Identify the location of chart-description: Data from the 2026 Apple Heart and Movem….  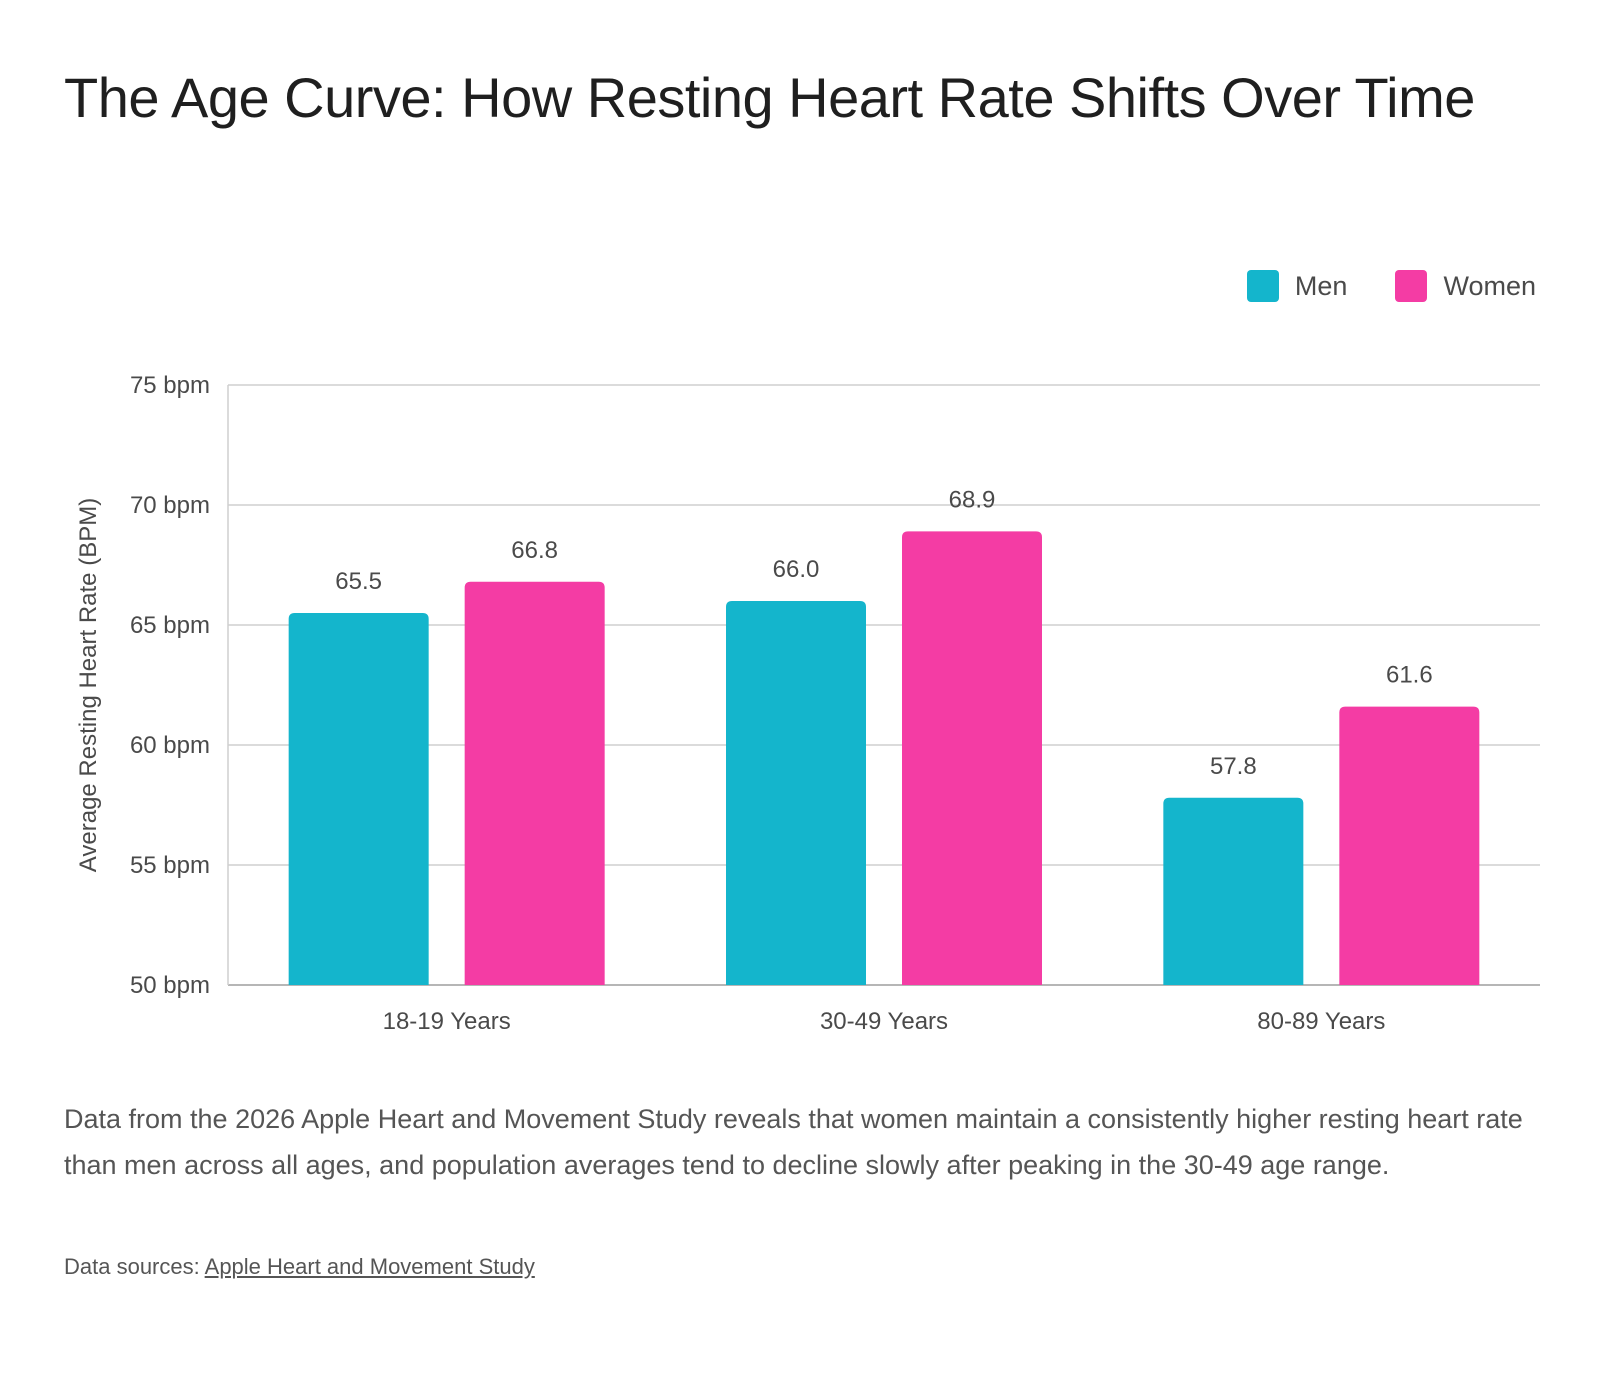
(793, 1142).